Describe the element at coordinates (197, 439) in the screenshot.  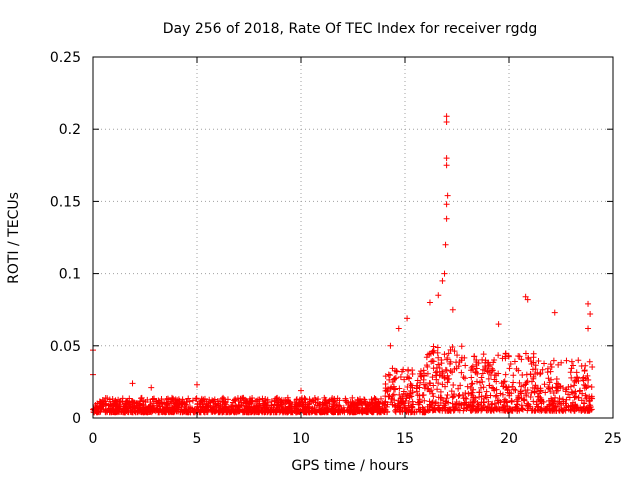
I see `x-tick-label: 5` at that location.